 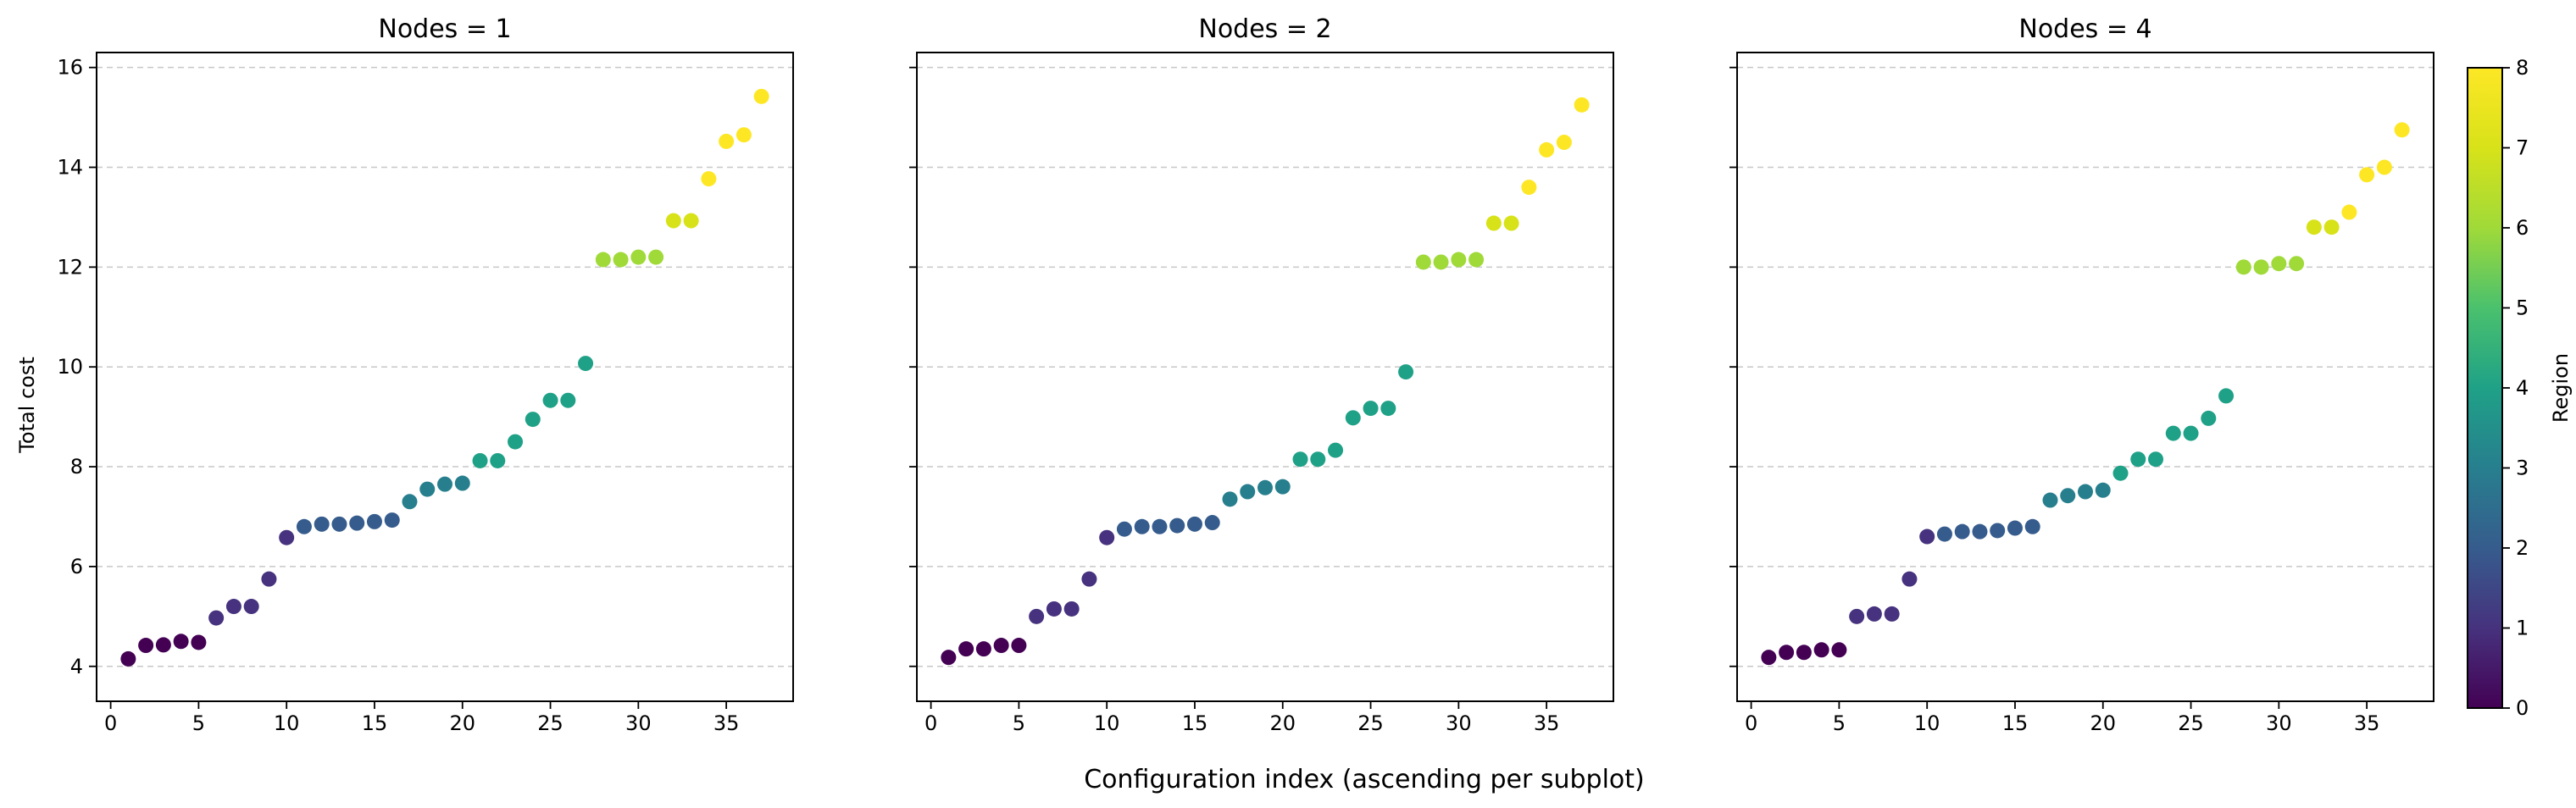 I want to click on x-tick-label: 25, so click(x=550, y=723).